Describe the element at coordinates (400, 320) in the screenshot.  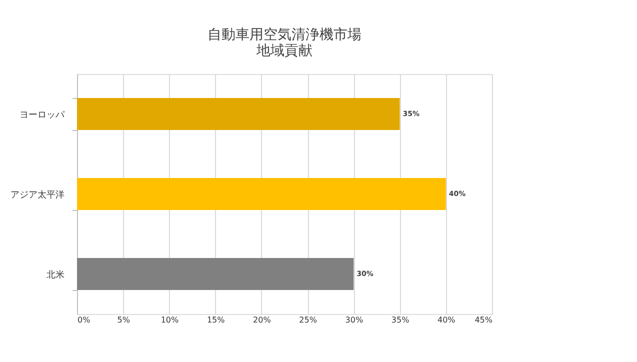
I see `x-tick-label: 35%` at that location.